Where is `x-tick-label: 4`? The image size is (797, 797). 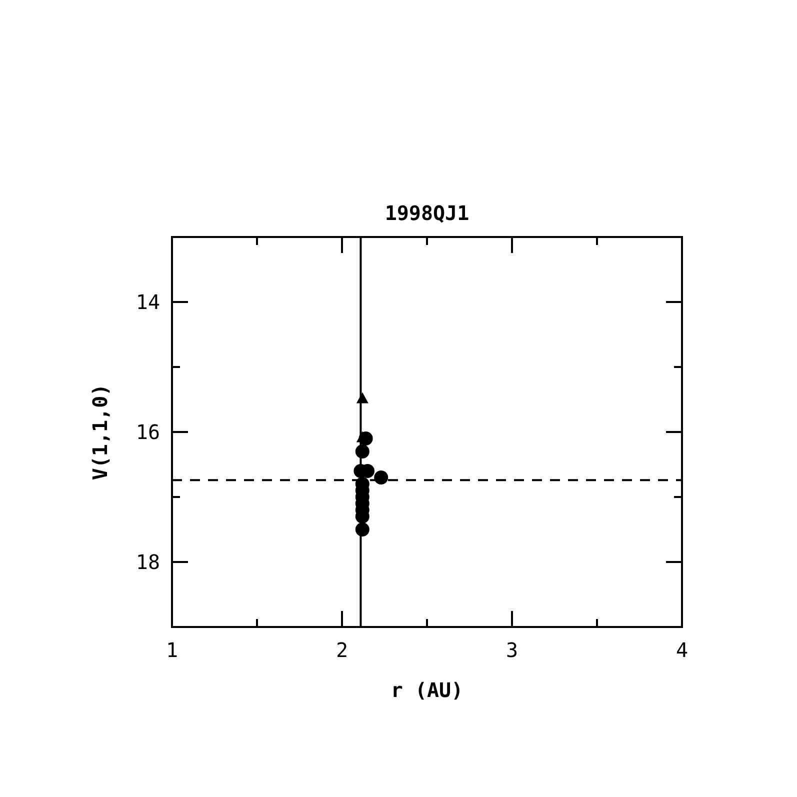 x-tick-label: 4 is located at coordinates (682, 650).